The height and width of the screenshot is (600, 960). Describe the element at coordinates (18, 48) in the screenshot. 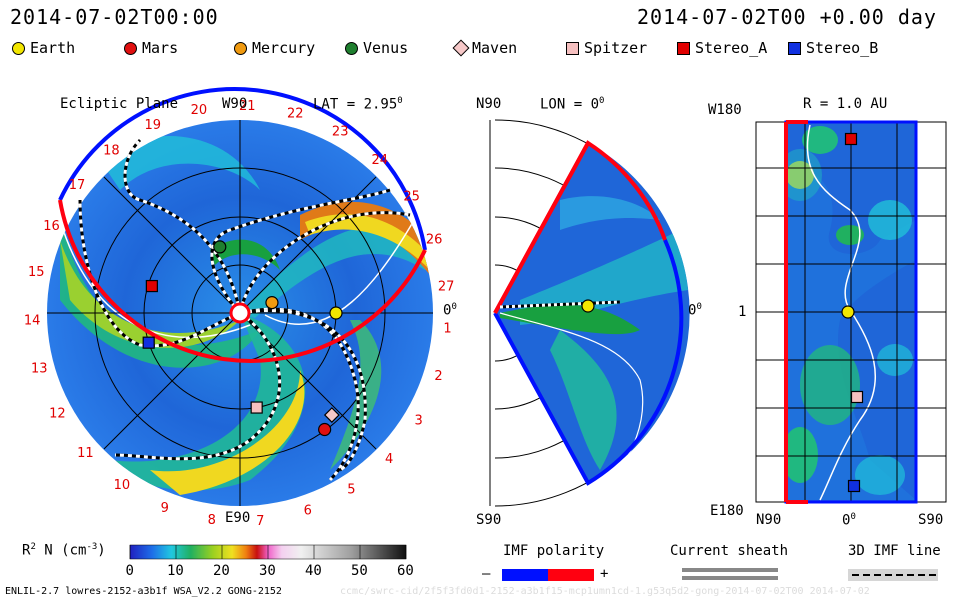

I see `earth-symbol-icon` at that location.